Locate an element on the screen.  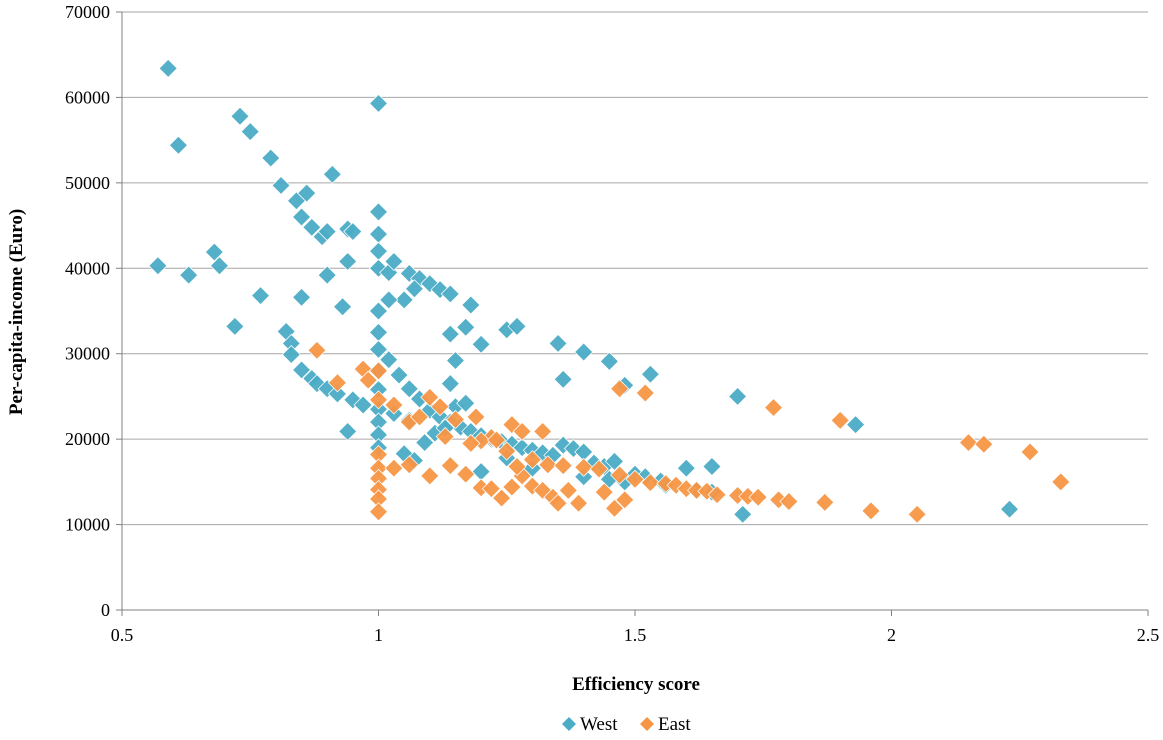
y-tick-label: 20000 is located at coordinates (87, 439).